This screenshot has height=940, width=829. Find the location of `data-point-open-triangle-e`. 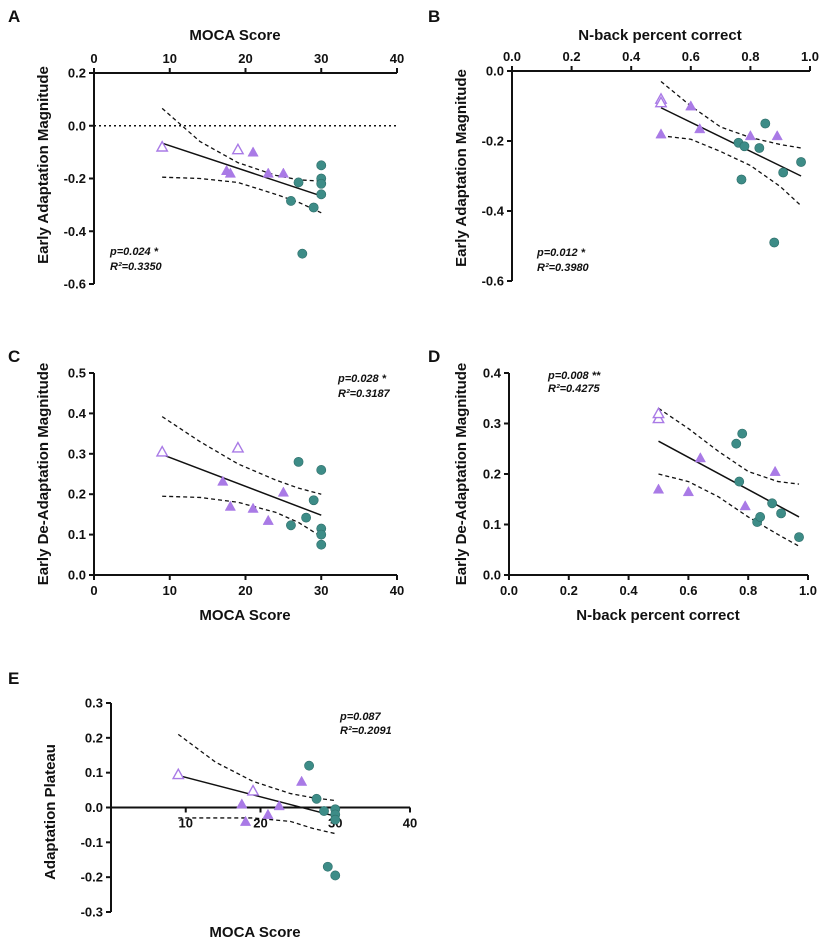

data-point-open-triangle-e is located at coordinates (178, 773).